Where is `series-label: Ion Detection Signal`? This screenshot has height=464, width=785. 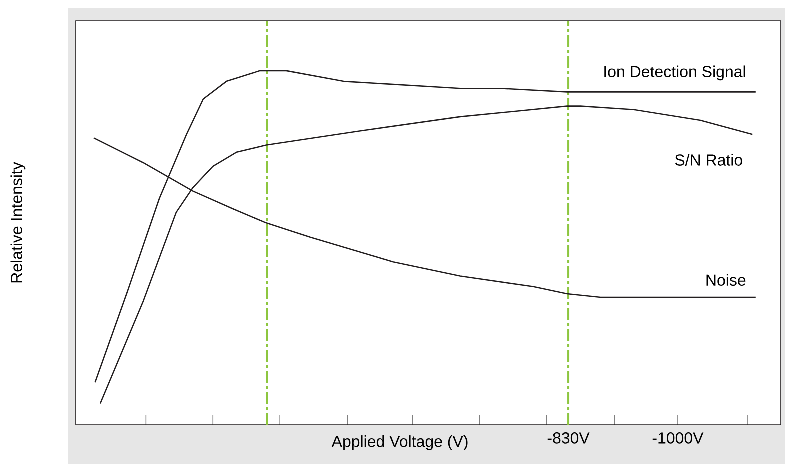 series-label: Ion Detection Signal is located at coordinates (675, 73).